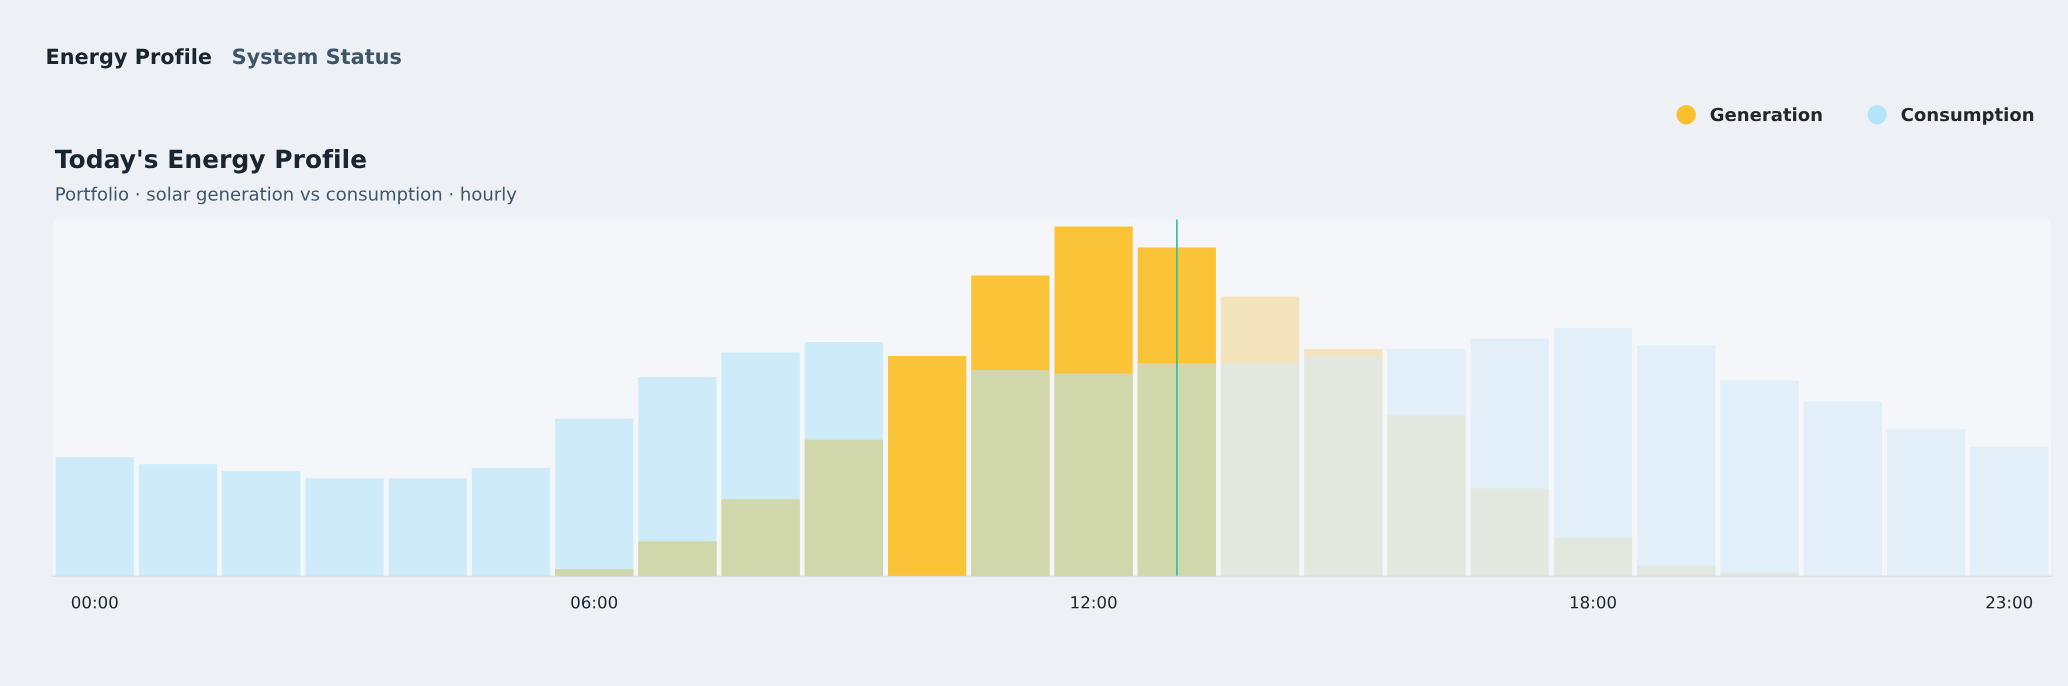  I want to click on x-tick-label: 12:00, so click(1094, 602).